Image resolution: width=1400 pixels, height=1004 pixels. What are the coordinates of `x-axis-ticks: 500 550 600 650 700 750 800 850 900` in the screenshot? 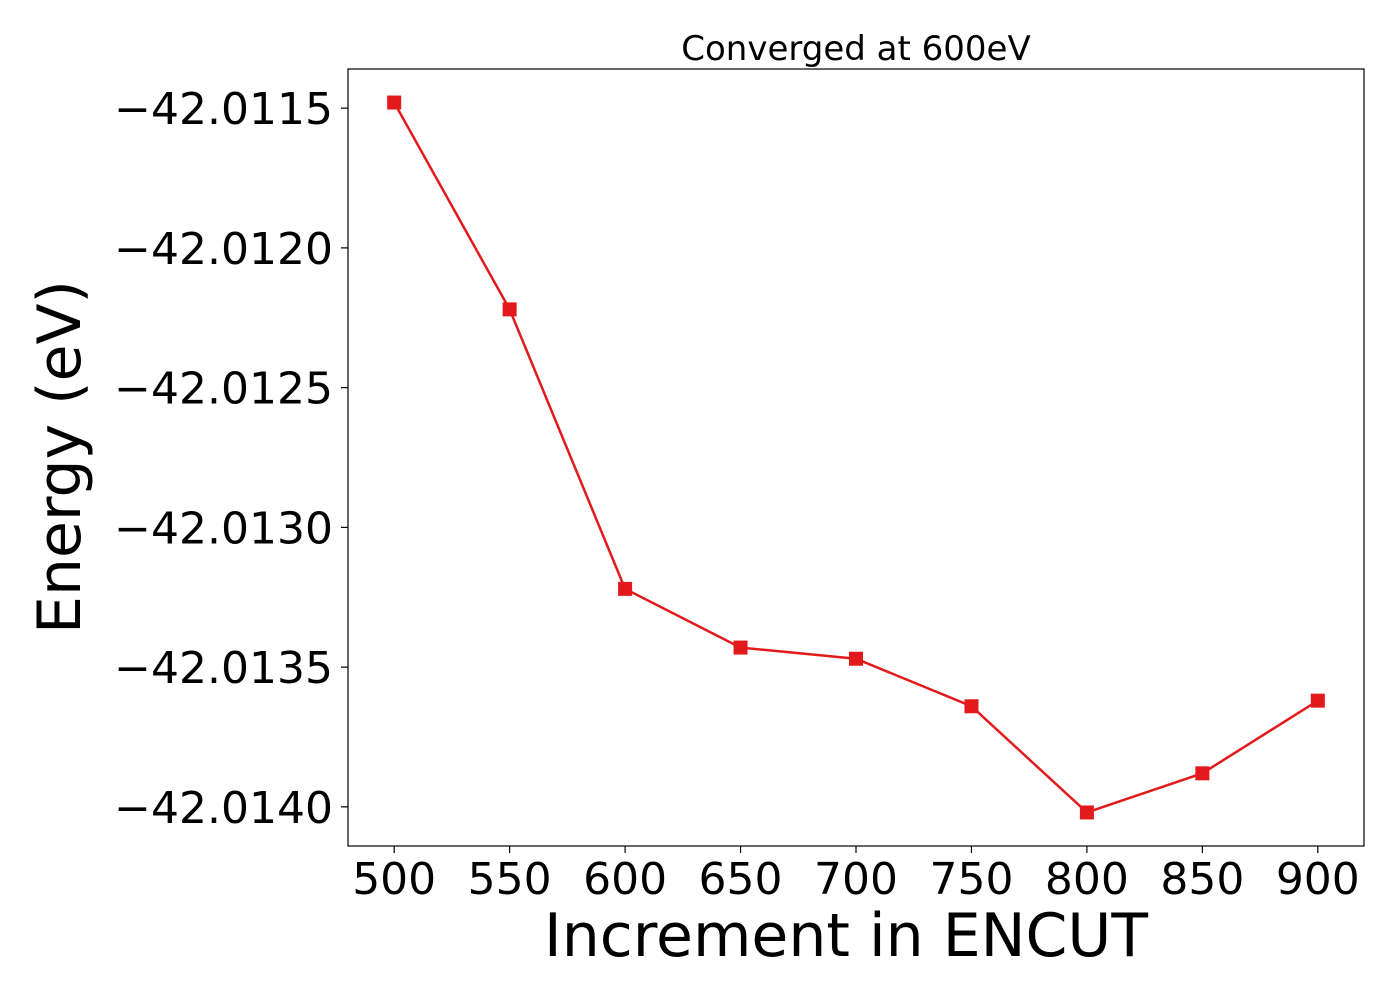 It's located at (856, 875).